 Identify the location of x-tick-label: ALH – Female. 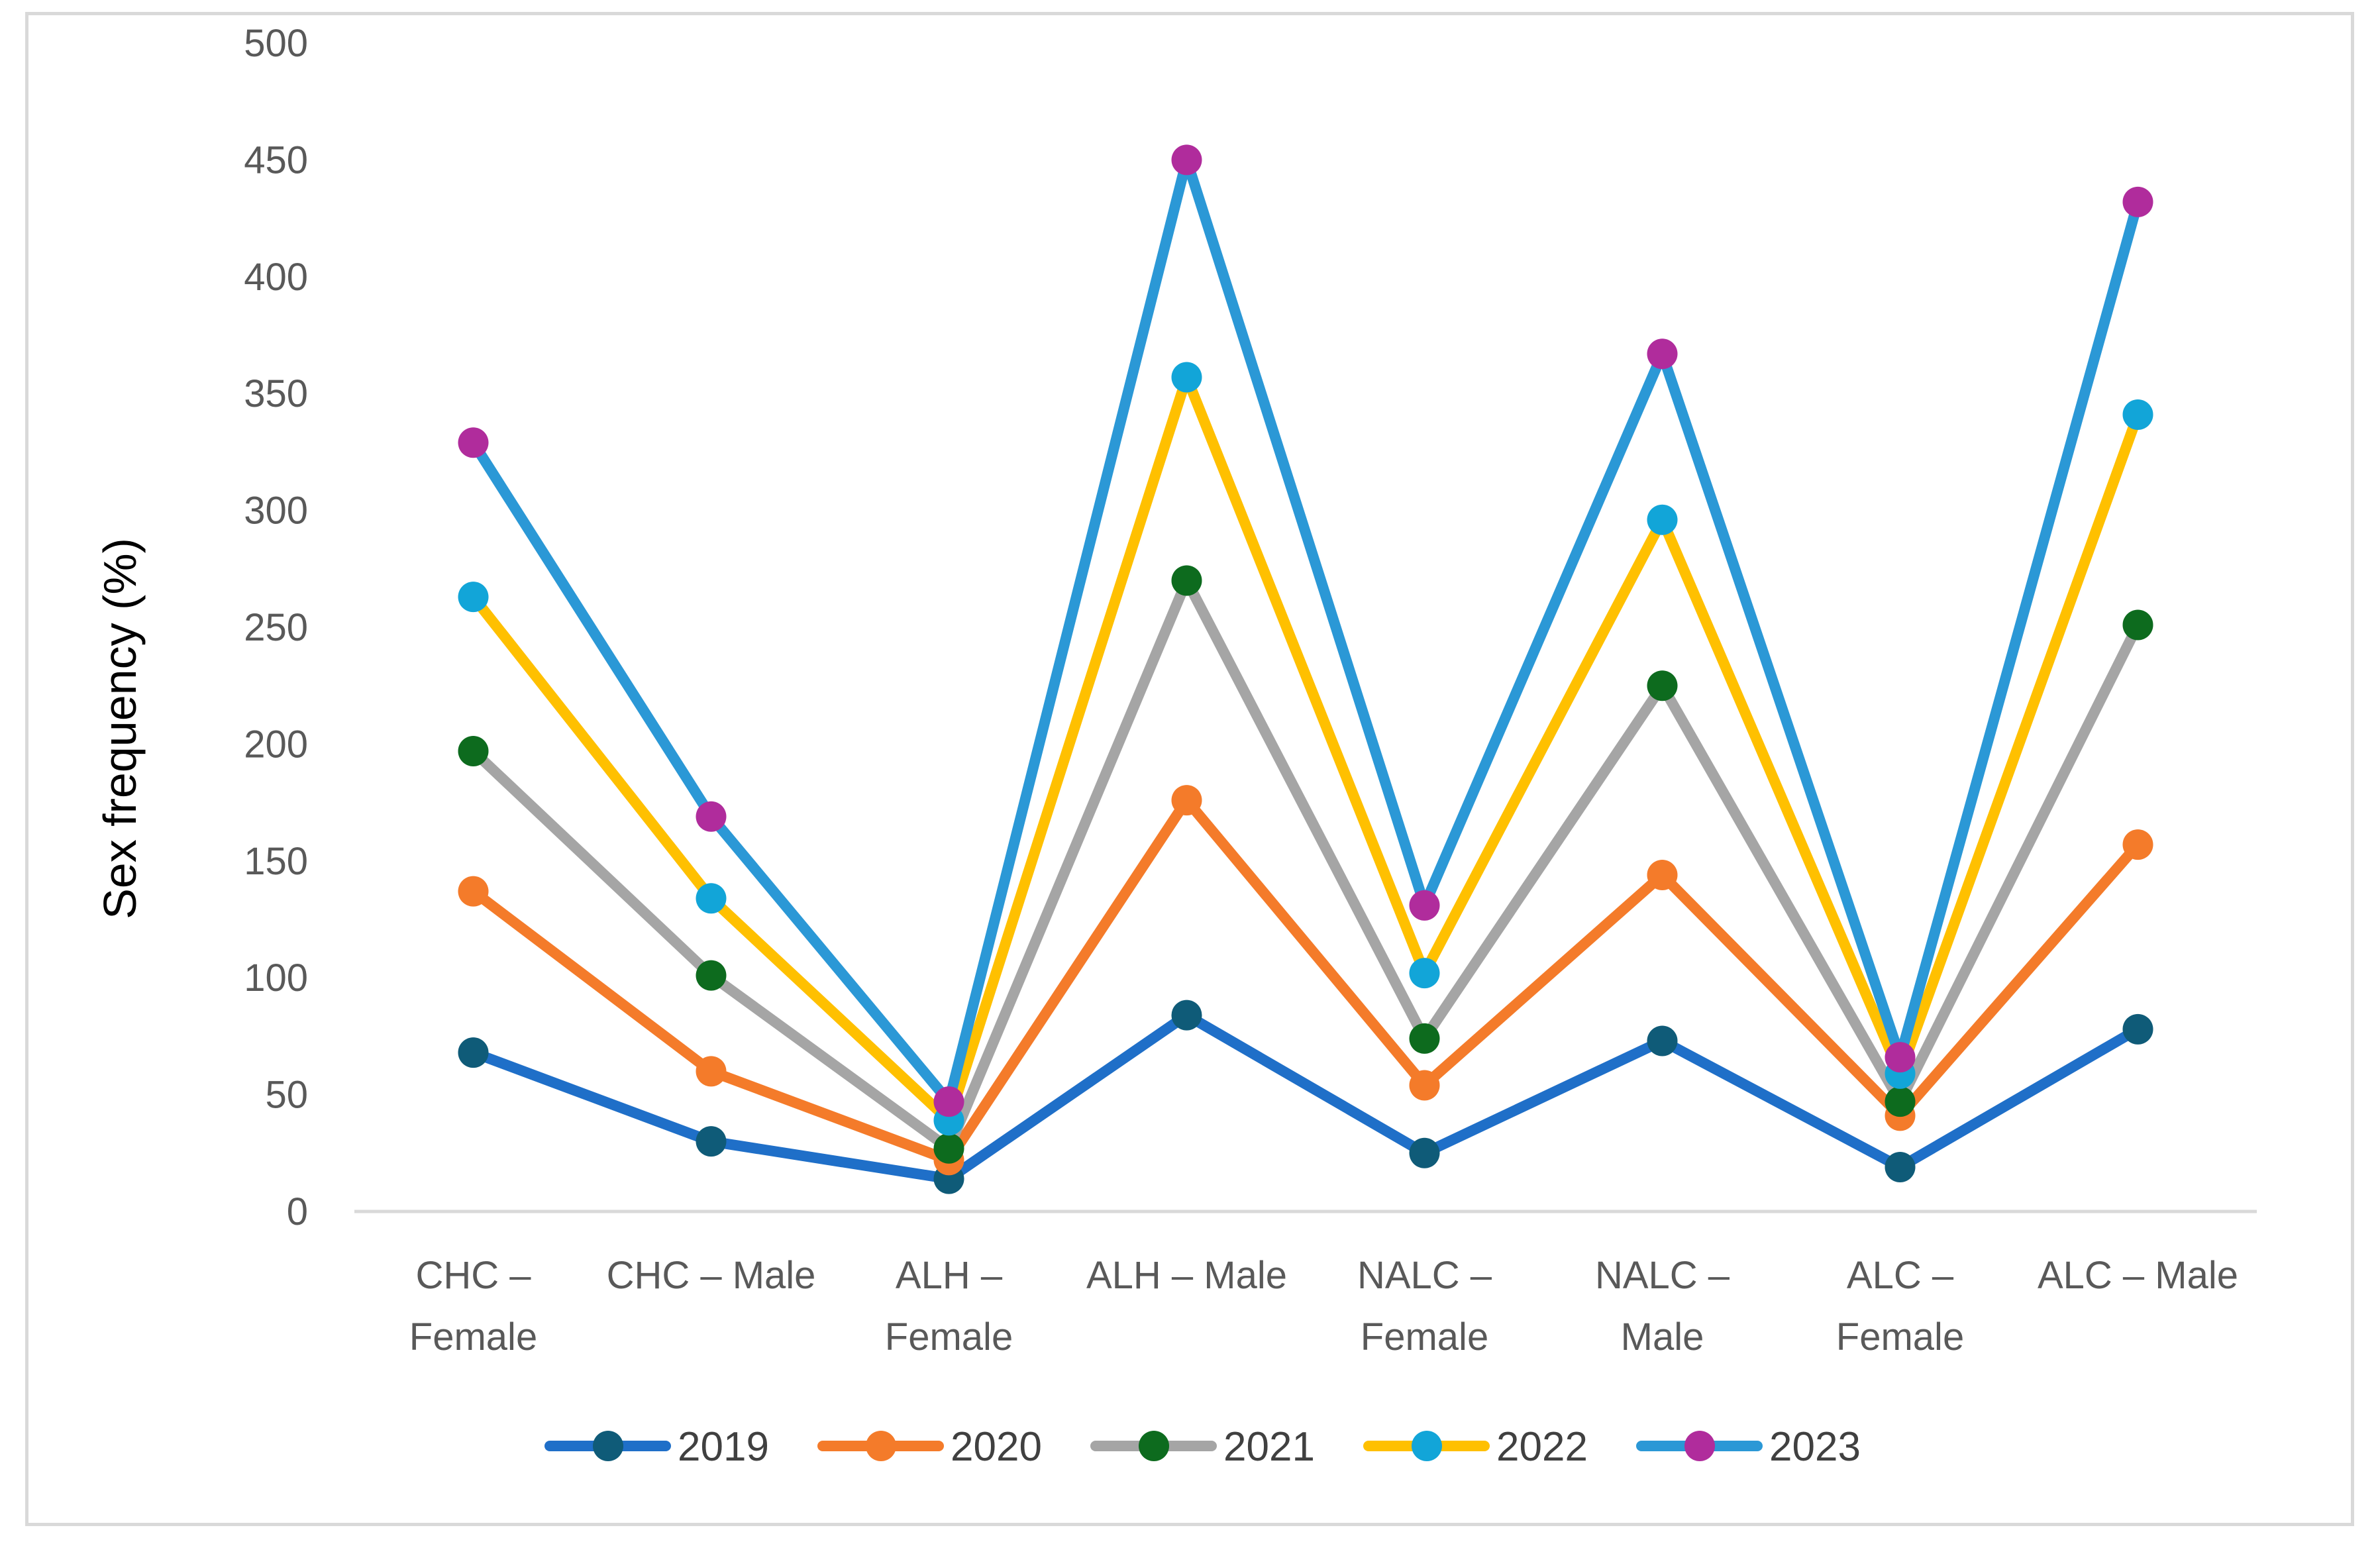
(949, 1306).